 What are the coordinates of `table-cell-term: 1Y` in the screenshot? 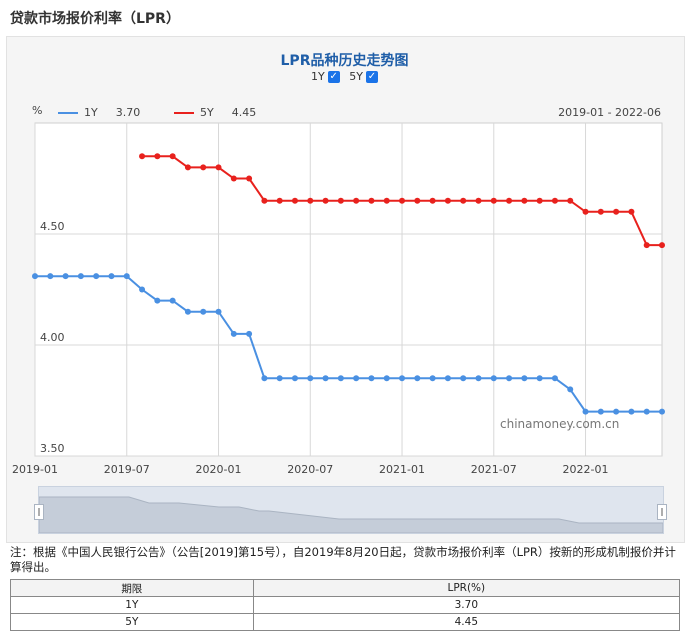 It's located at (132, 605).